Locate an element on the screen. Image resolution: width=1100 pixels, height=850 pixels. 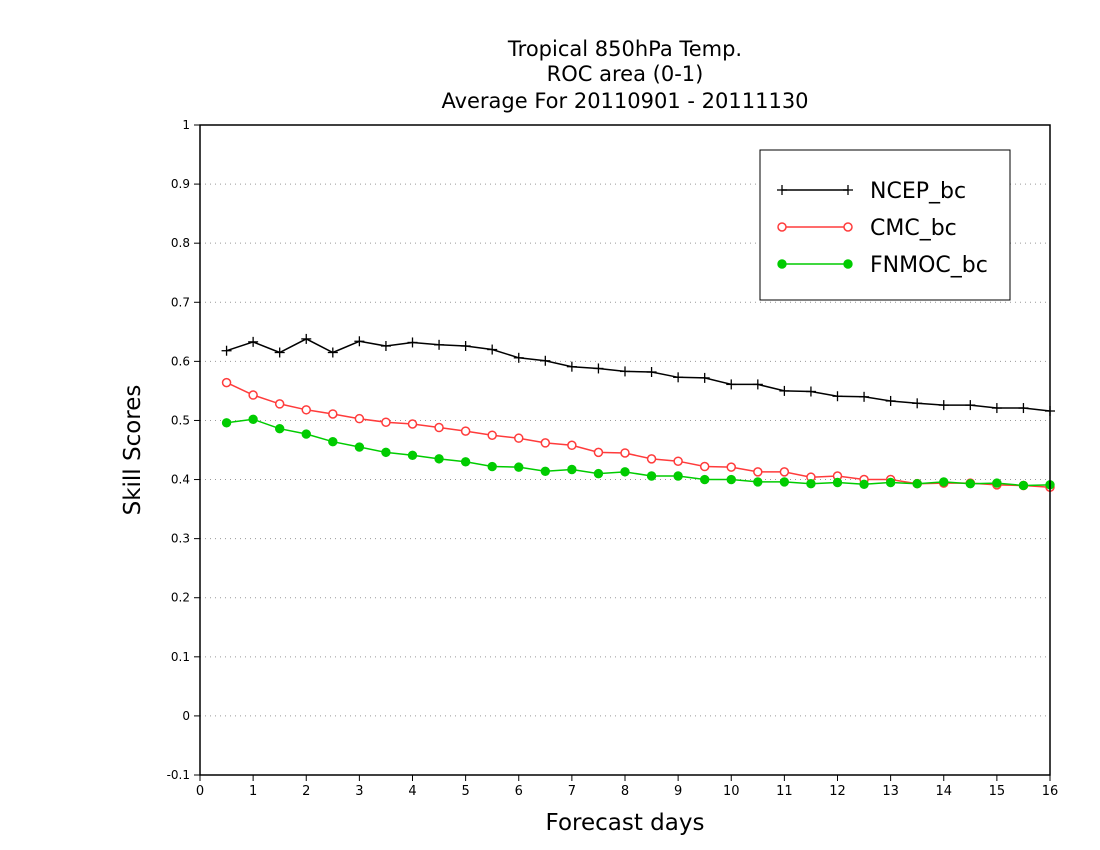
legend-box is located at coordinates (885, 225).